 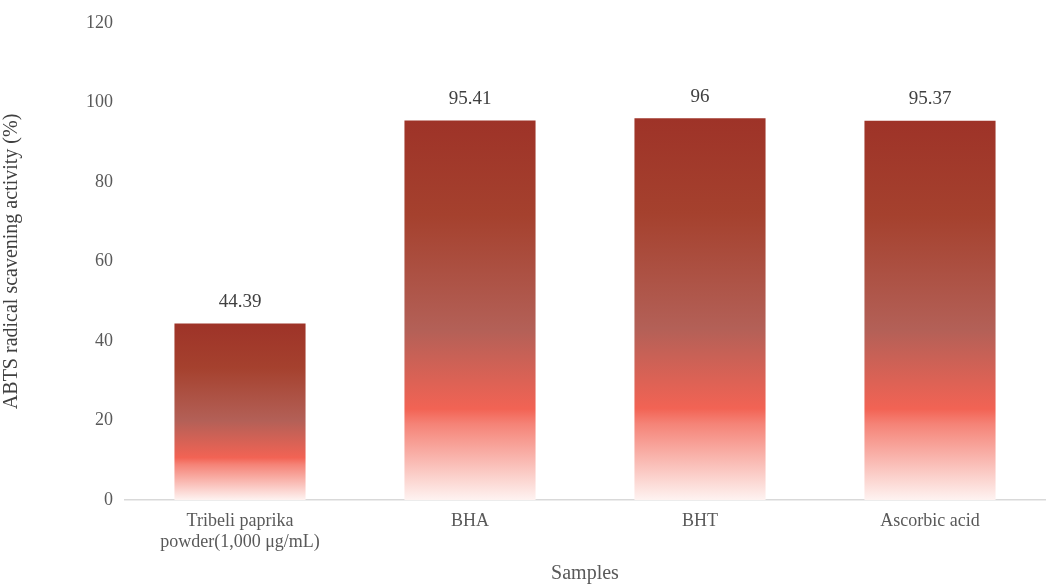 What do you see at coordinates (240, 300) in the screenshot?
I see `data-label: 44.39` at bounding box center [240, 300].